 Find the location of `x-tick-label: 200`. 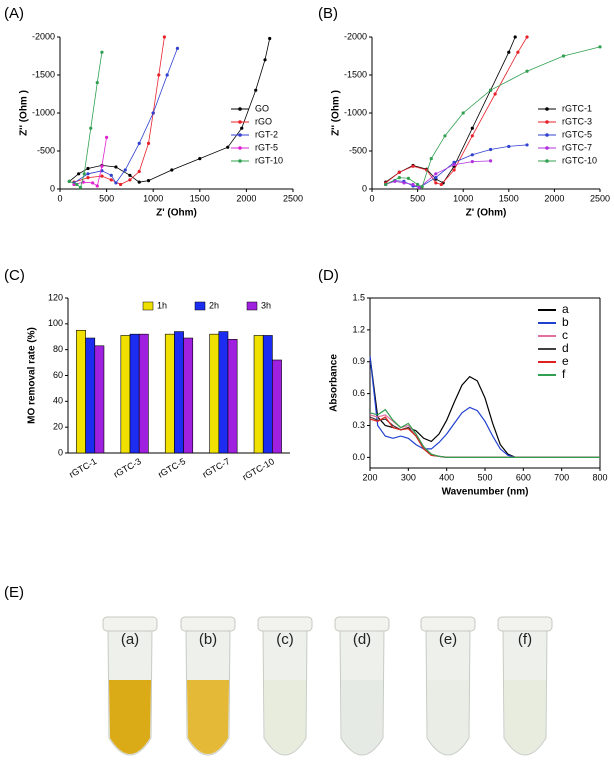

x-tick-label: 200 is located at coordinates (369, 477).